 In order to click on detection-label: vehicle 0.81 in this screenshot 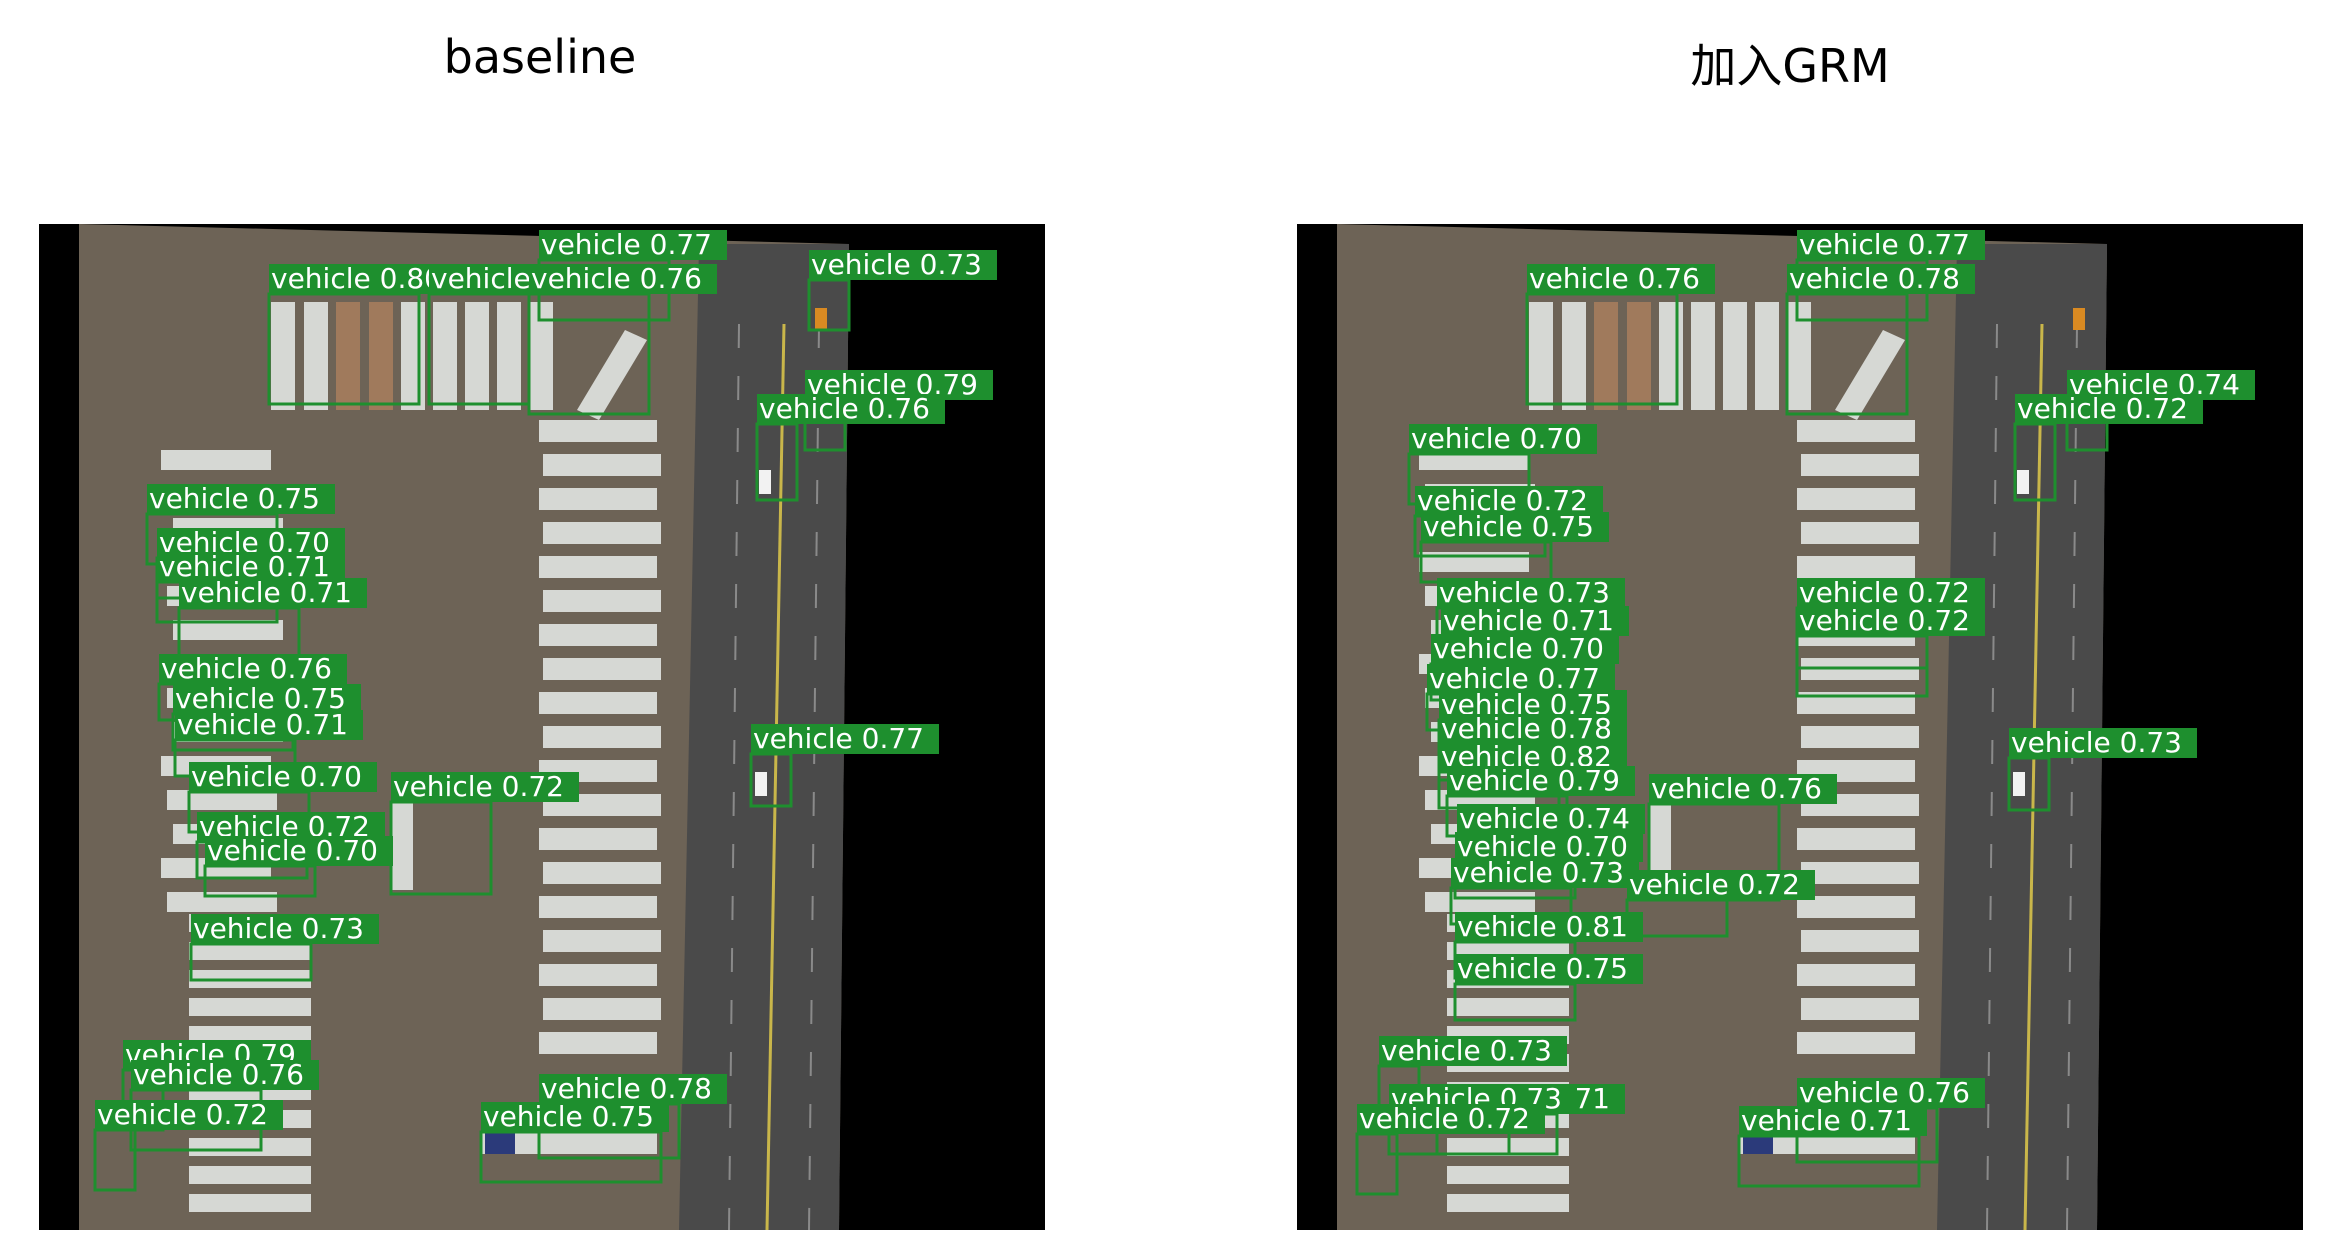, I will do `click(1542, 926)`.